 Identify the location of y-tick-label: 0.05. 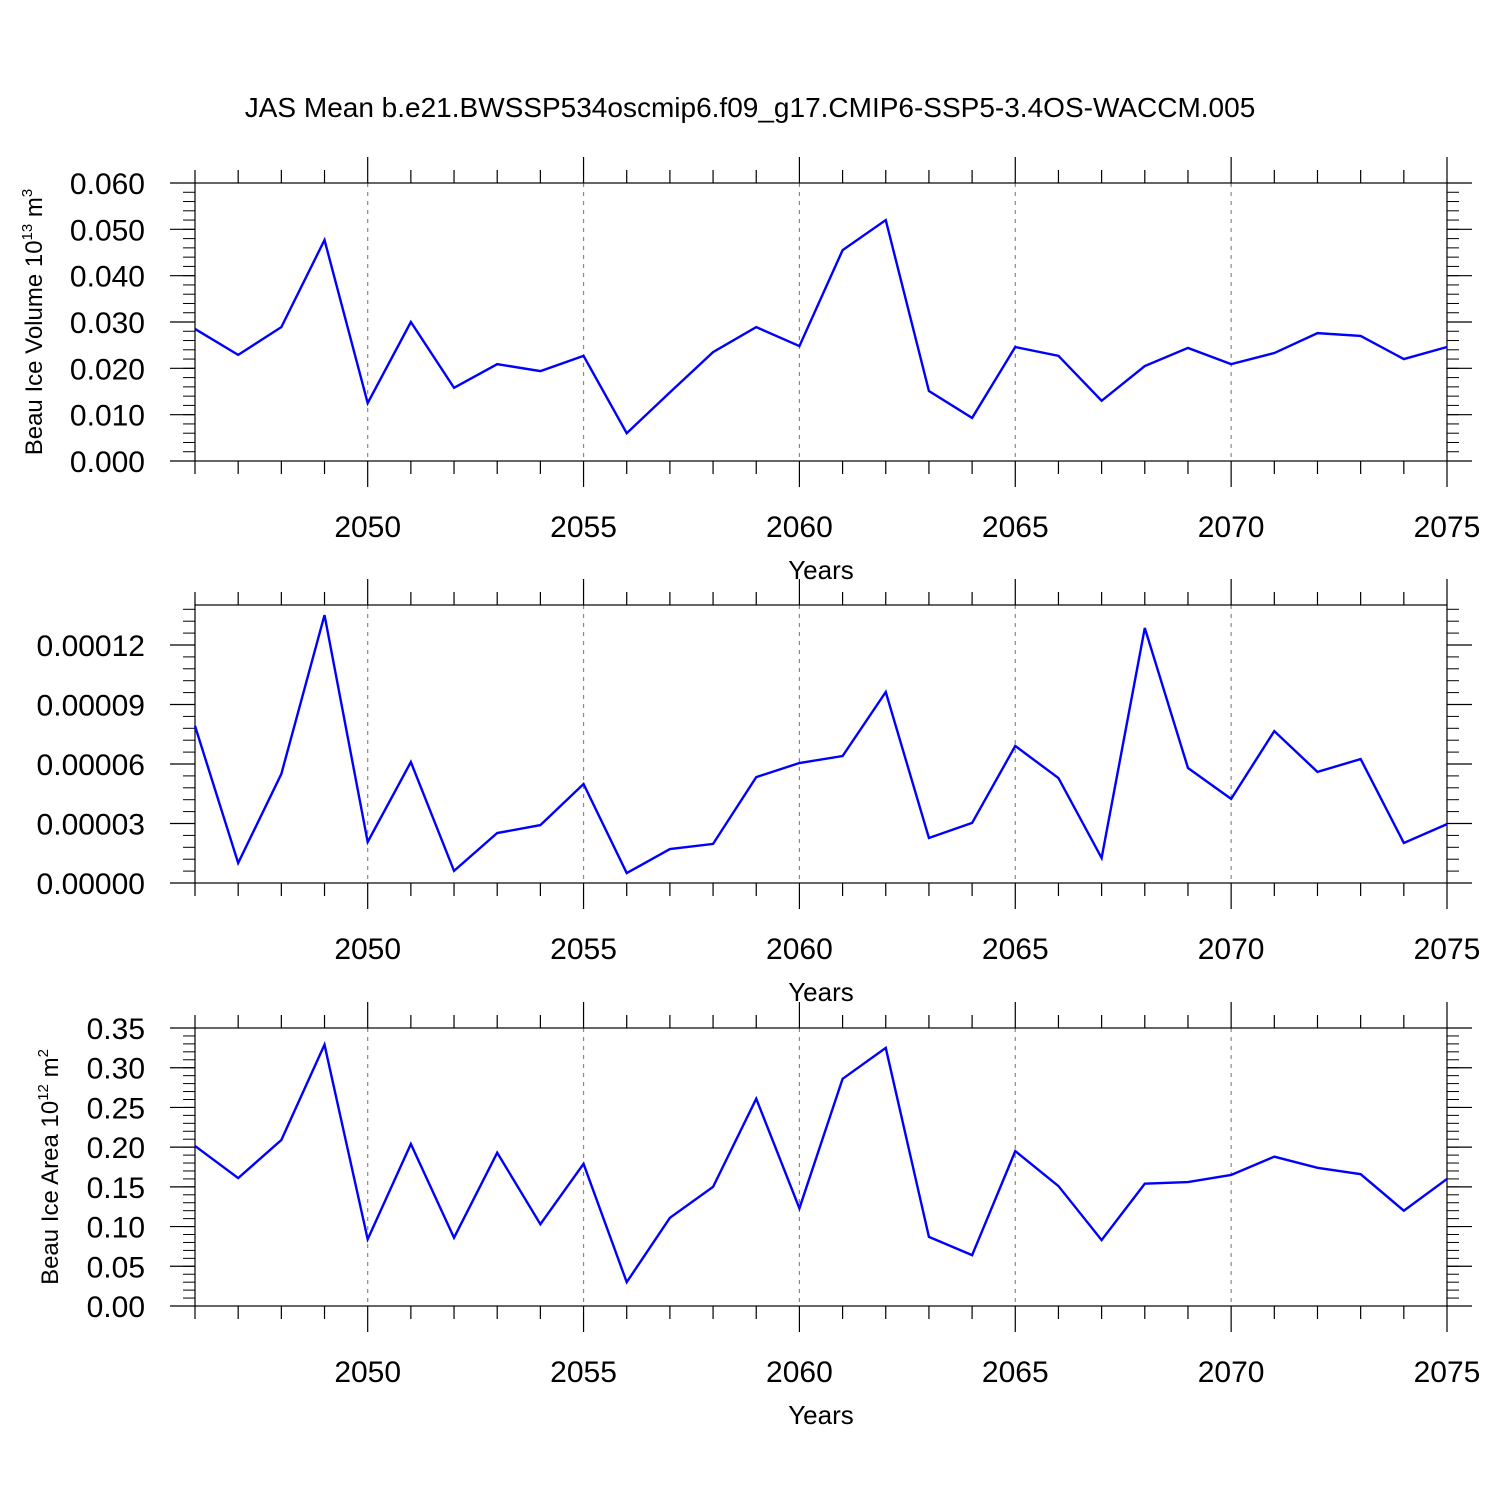
(116, 1267).